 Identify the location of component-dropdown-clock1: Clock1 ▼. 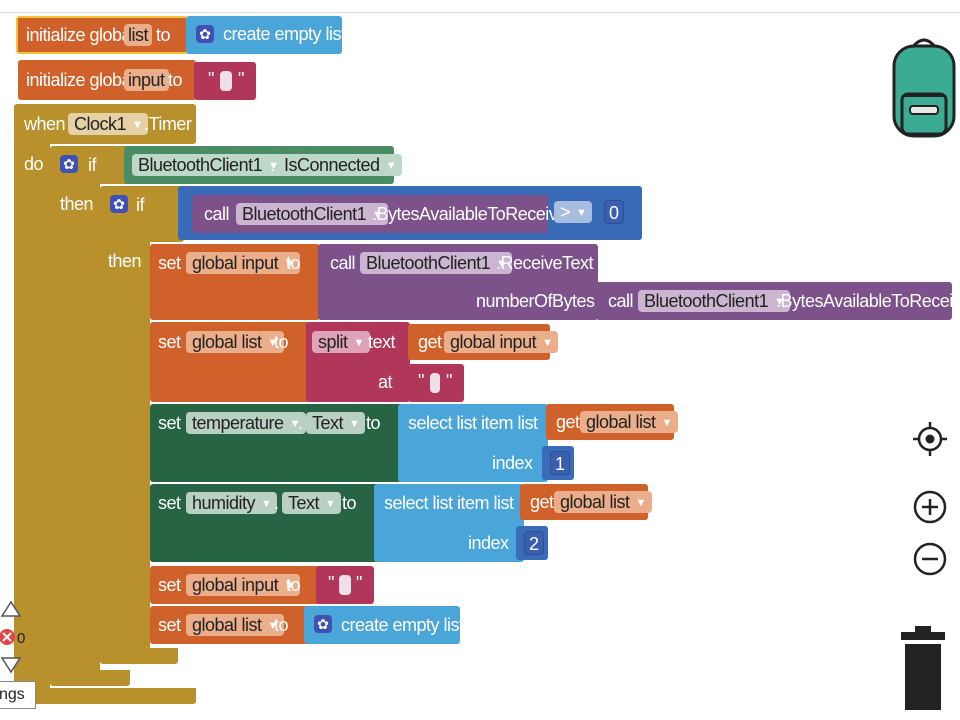
(108, 124).